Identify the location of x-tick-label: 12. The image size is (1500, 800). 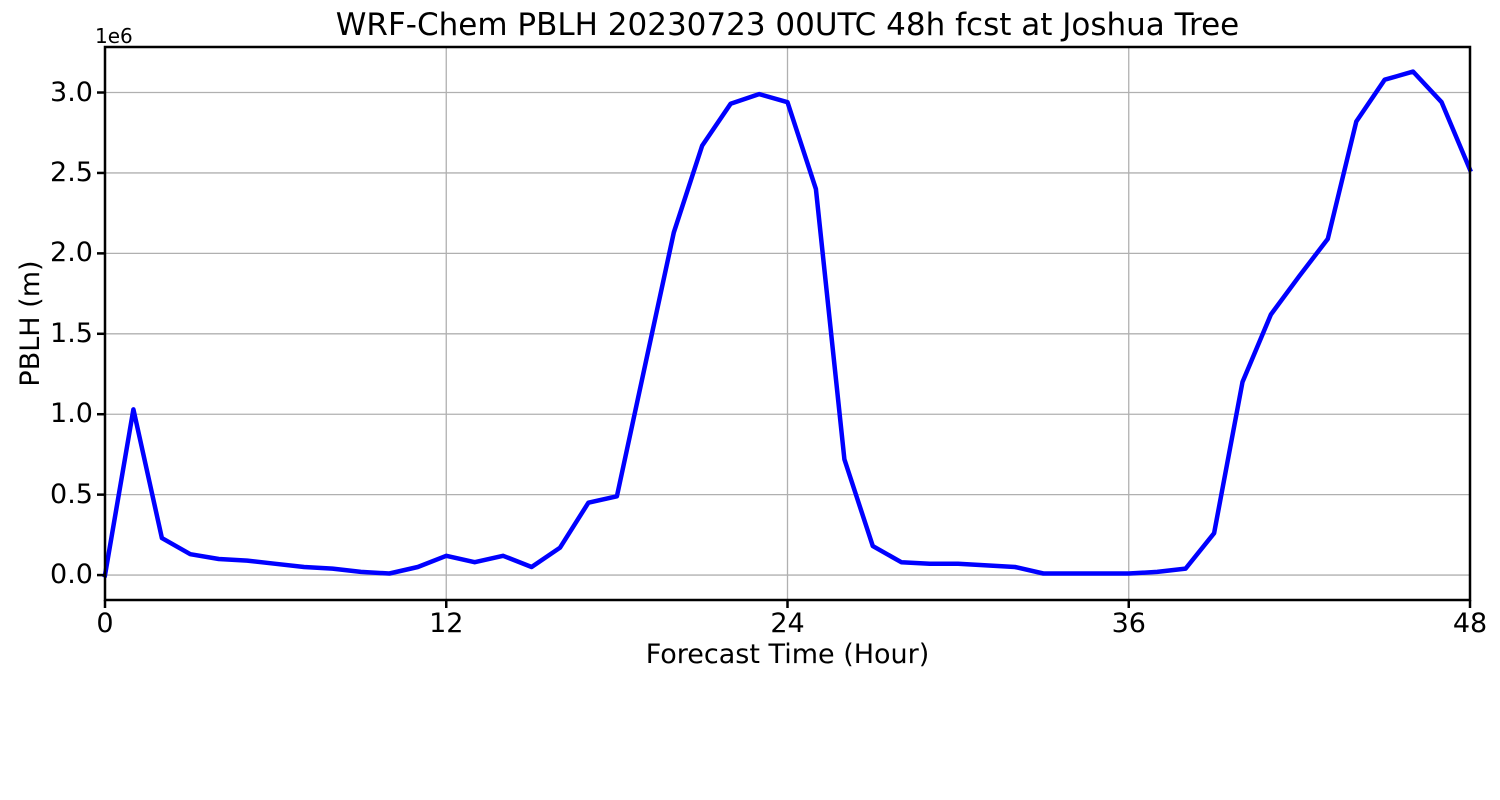
(446, 623).